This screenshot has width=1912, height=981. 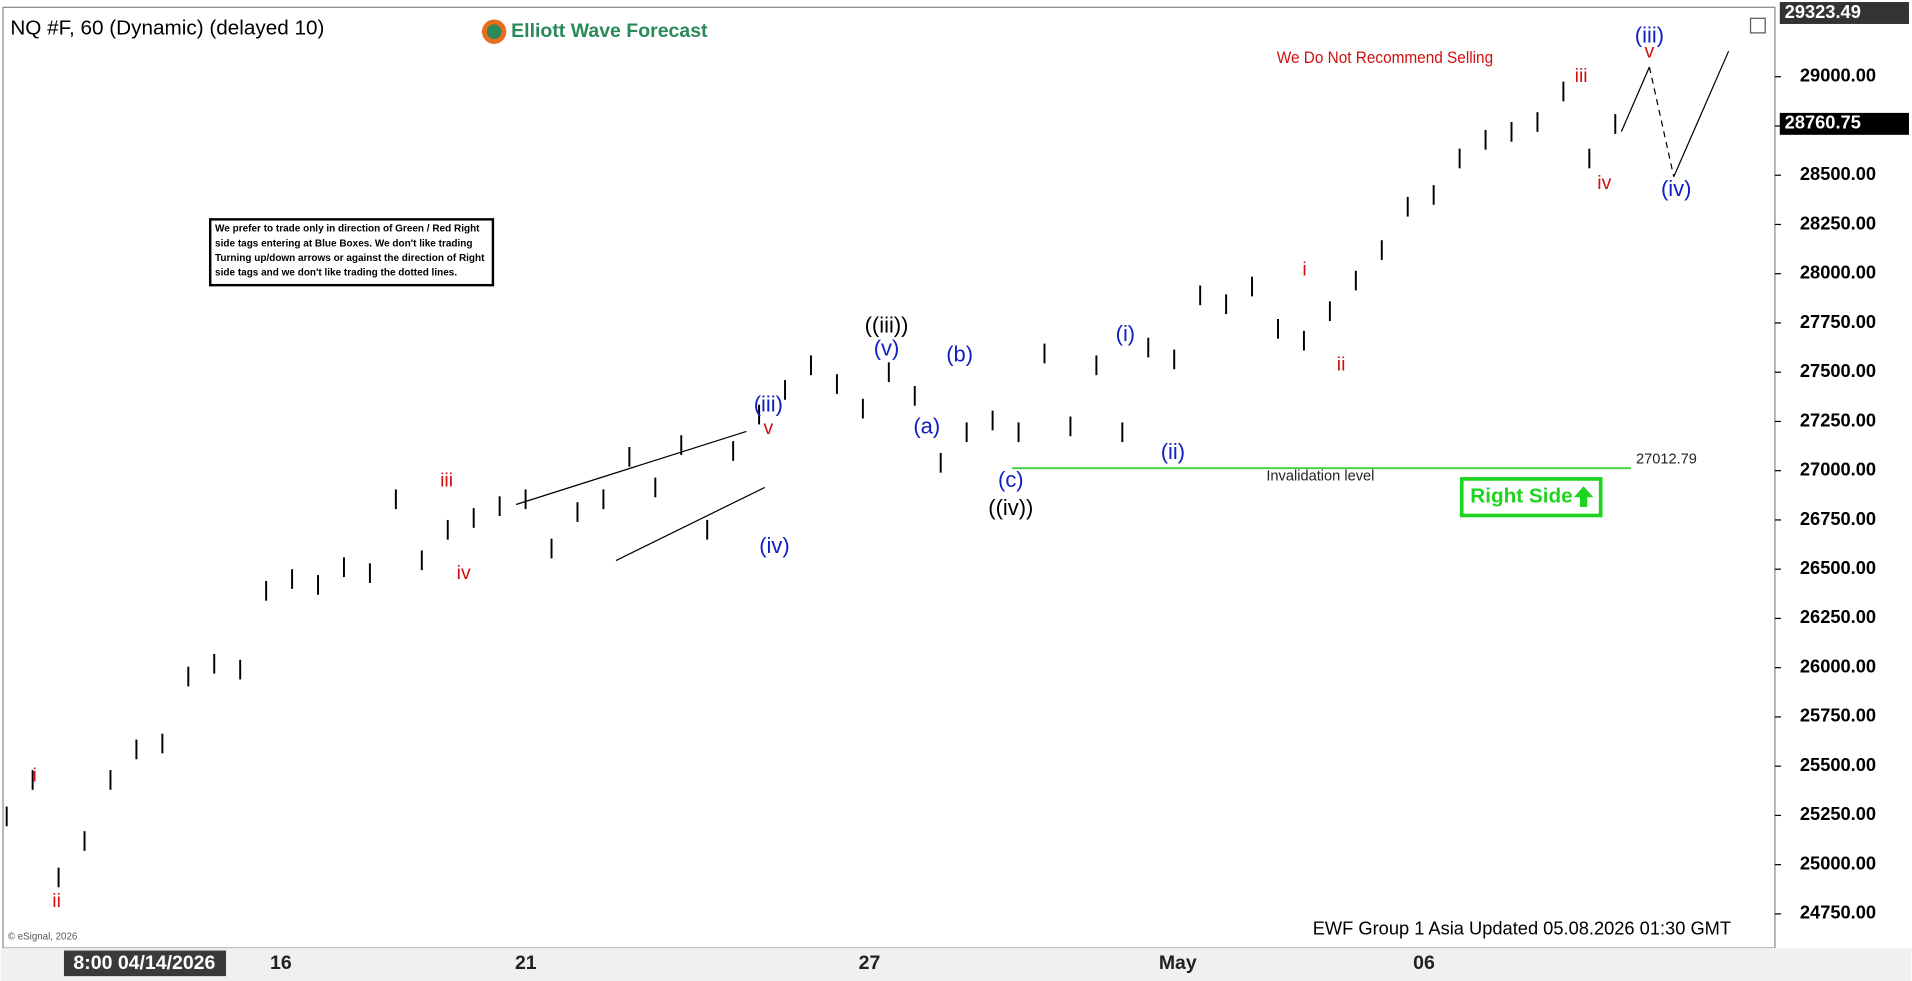 I want to click on last-price-box, so click(x=1844, y=123).